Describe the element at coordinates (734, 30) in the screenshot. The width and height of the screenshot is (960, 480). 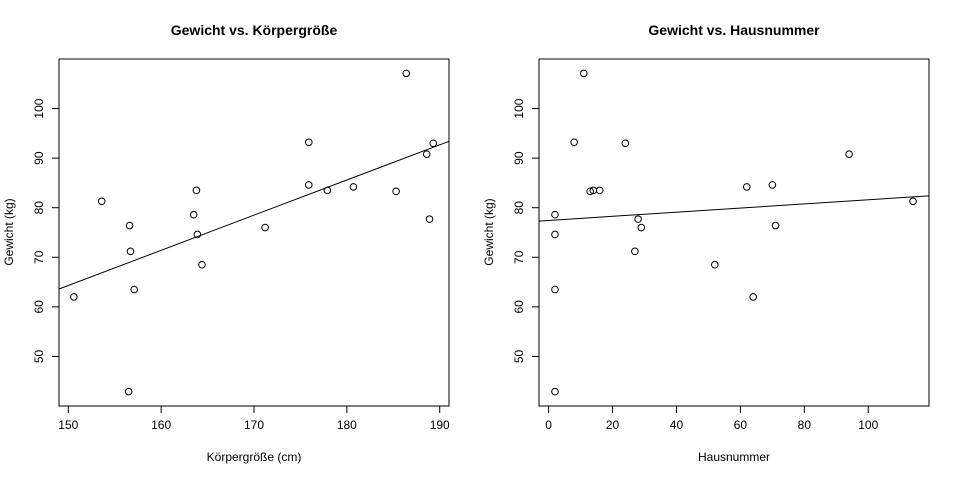
I see `chart-title: Gewicht vs. Hausnummer` at that location.